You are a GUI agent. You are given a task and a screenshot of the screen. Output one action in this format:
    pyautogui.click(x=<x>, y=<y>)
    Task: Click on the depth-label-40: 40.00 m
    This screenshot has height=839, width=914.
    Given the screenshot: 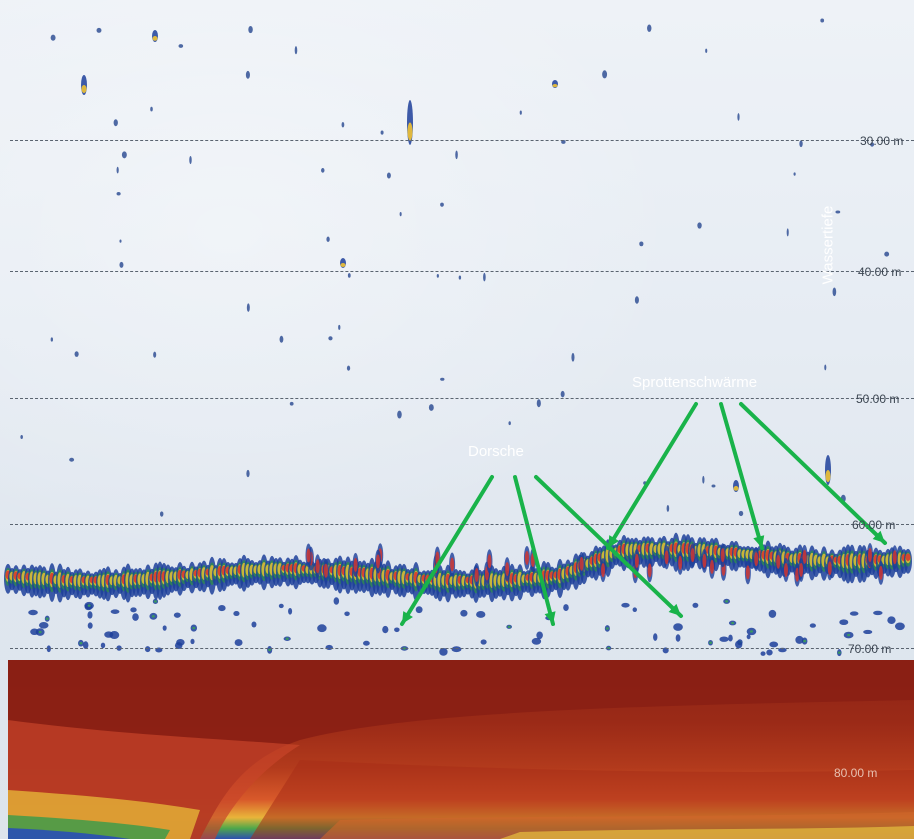 What is the action you would take?
    pyautogui.click(x=880, y=272)
    